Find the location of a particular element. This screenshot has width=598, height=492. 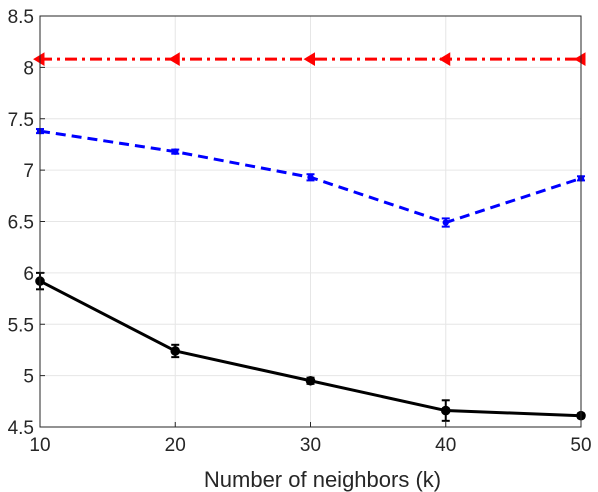

x-tick-label: 30 is located at coordinates (310, 445).